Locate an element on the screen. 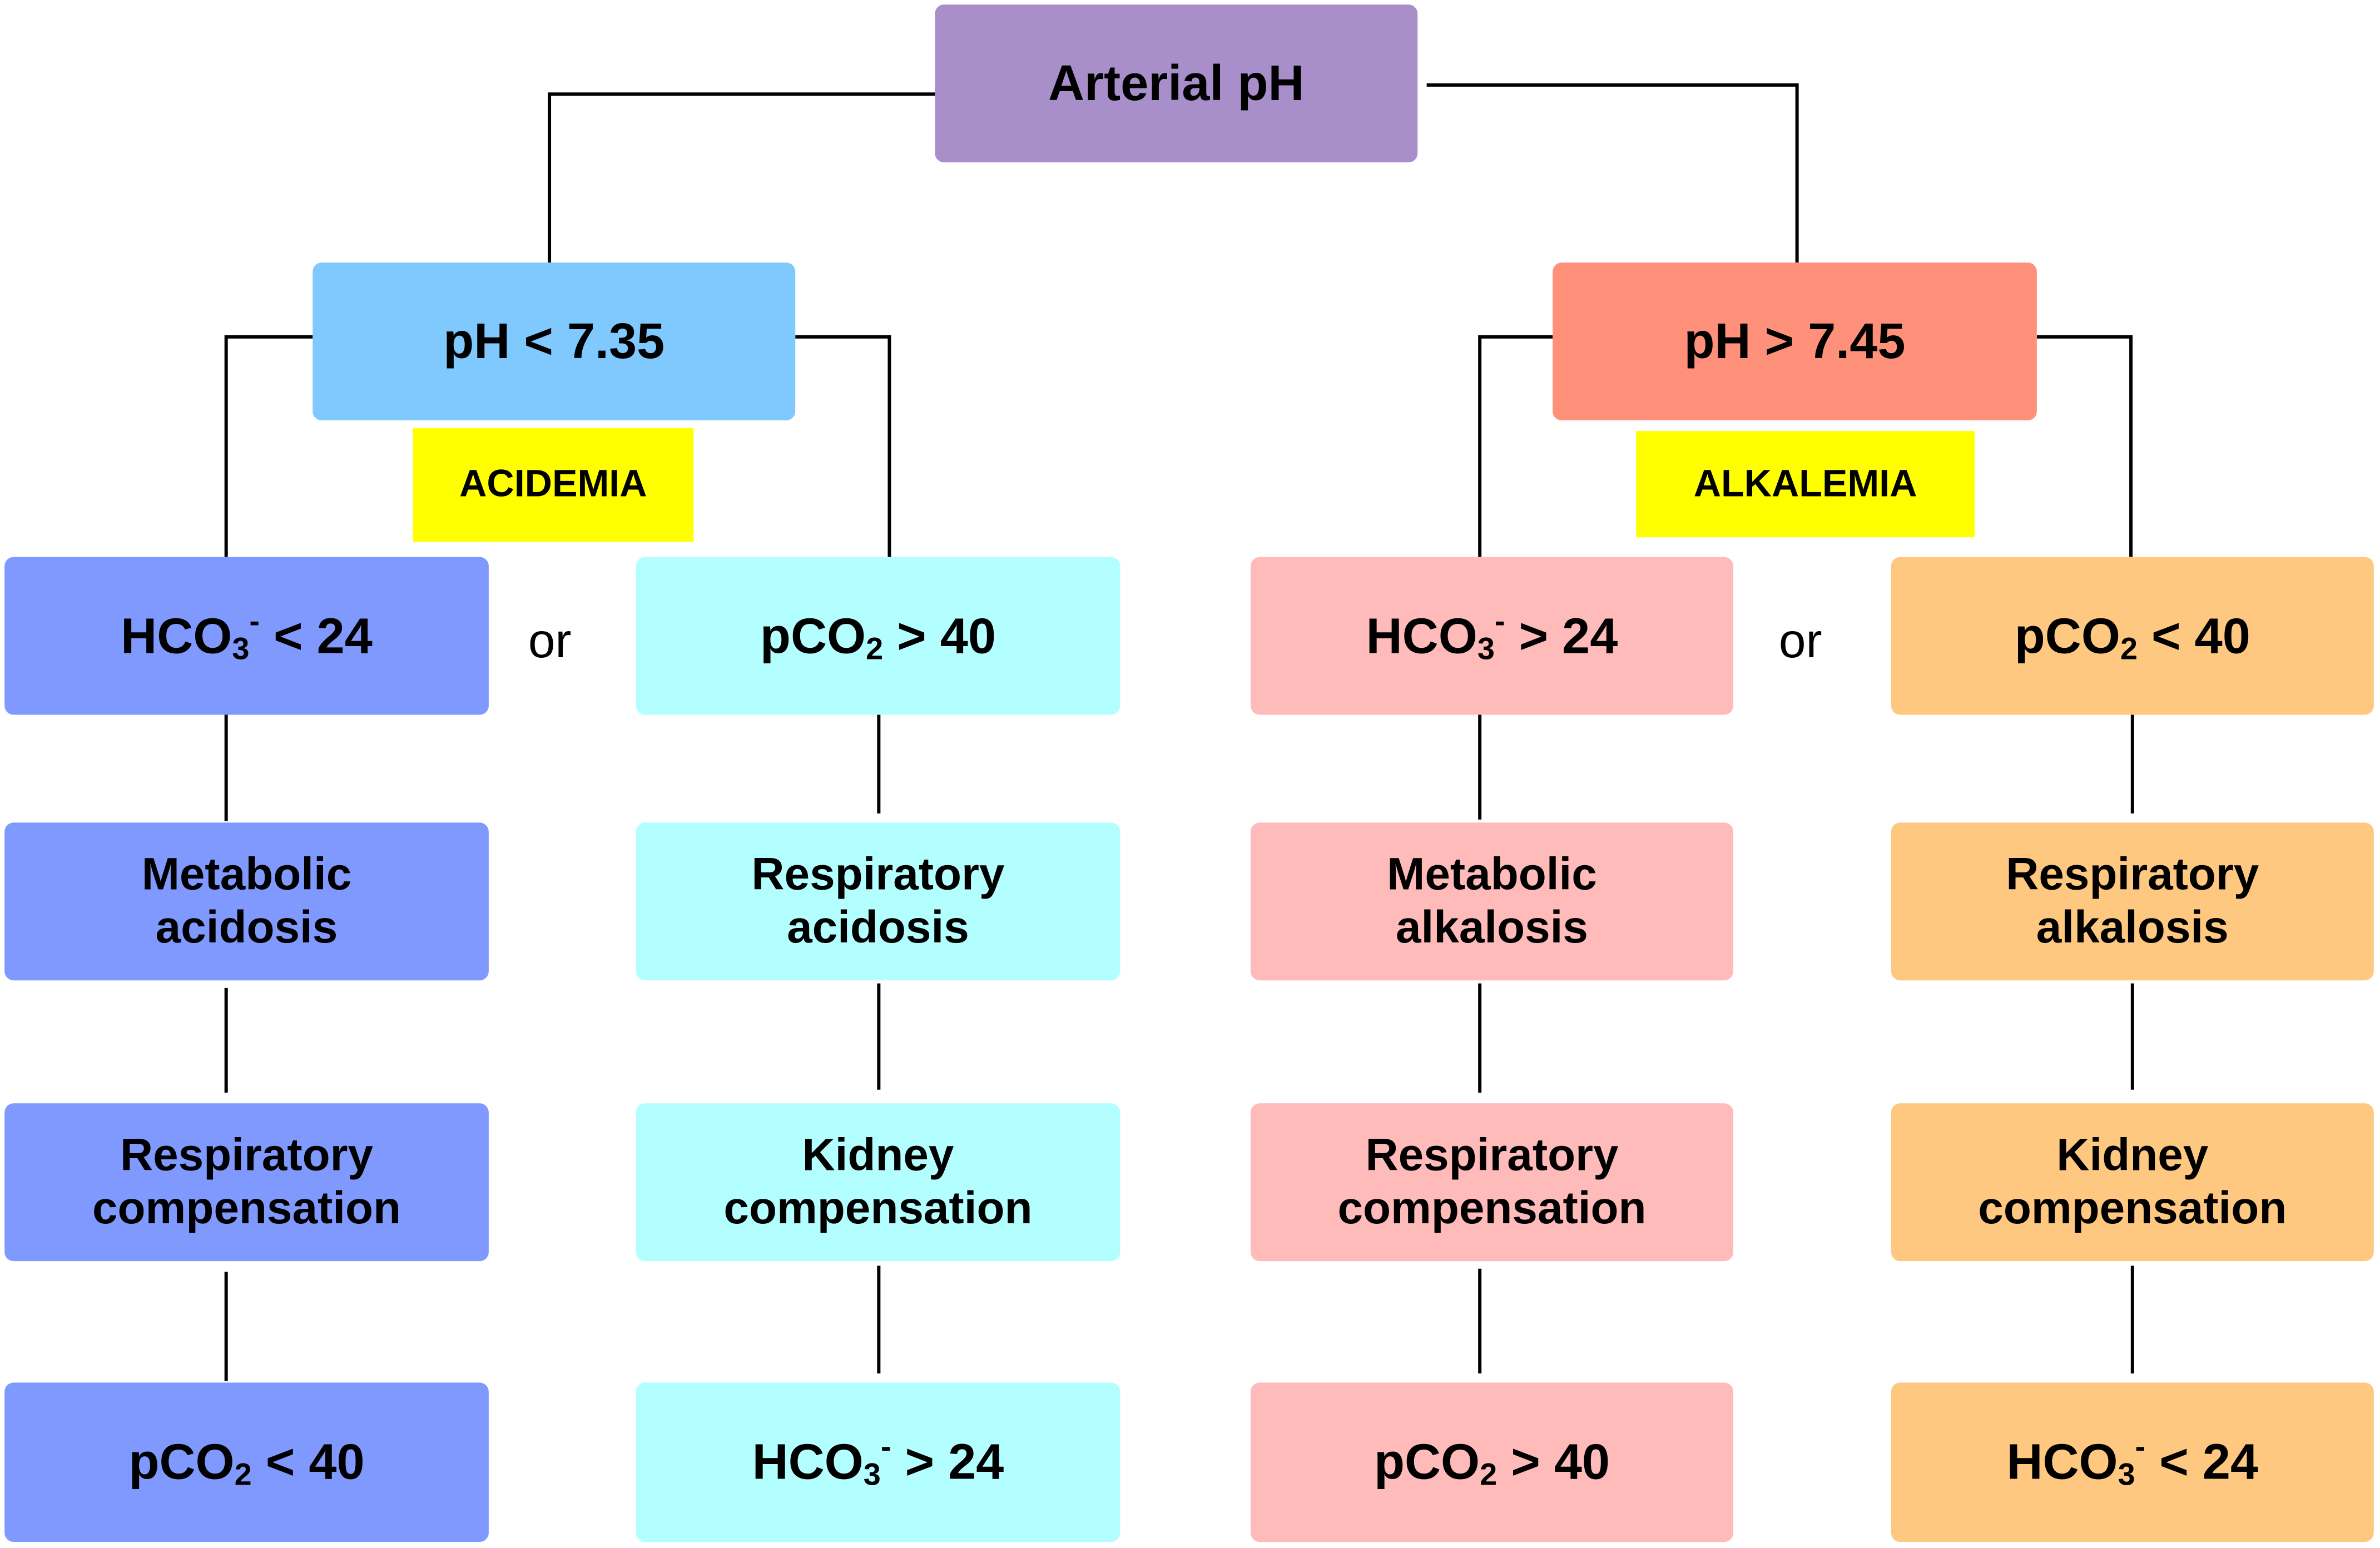 This screenshot has width=2380, height=1548. alk-respiratory-type: Respiratory alkalosis is located at coordinates (2132, 901).